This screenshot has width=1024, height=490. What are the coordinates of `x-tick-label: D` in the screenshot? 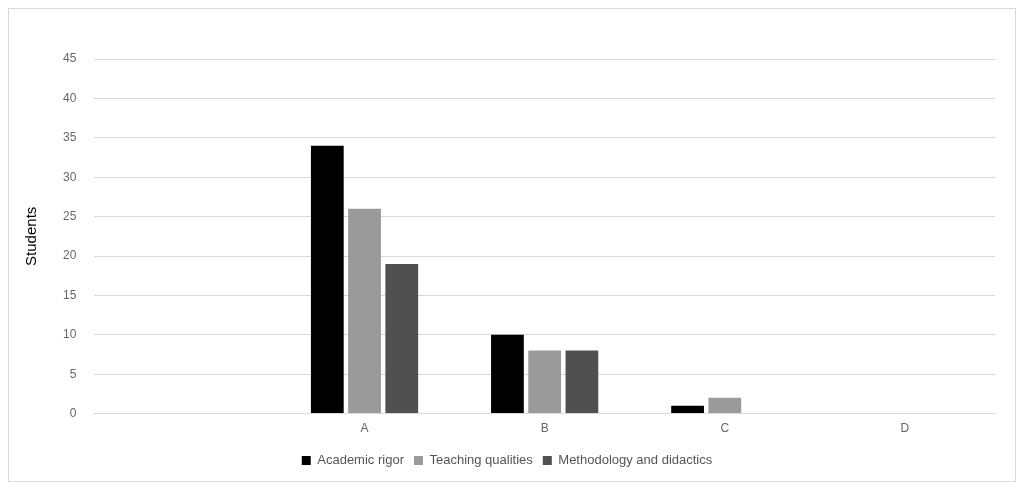 It's located at (905, 428).